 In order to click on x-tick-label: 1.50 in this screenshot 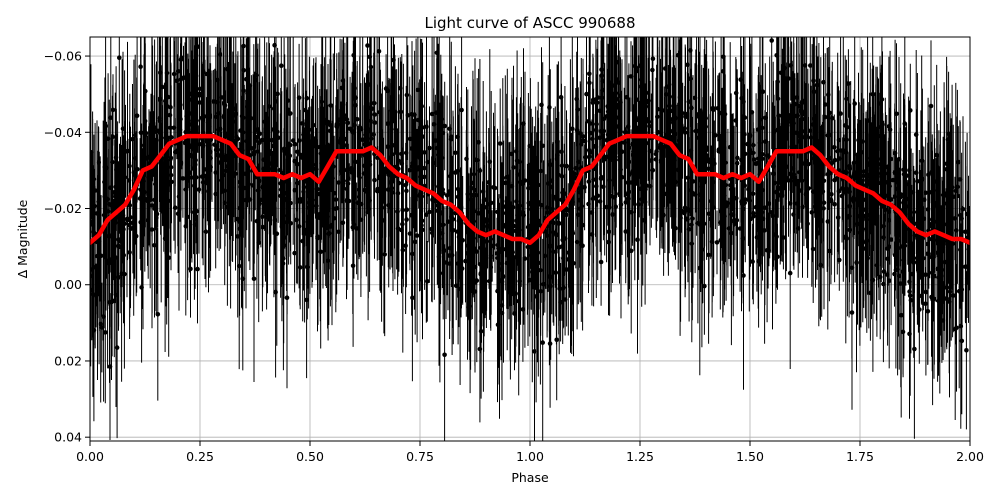, I will do `click(750, 456)`.